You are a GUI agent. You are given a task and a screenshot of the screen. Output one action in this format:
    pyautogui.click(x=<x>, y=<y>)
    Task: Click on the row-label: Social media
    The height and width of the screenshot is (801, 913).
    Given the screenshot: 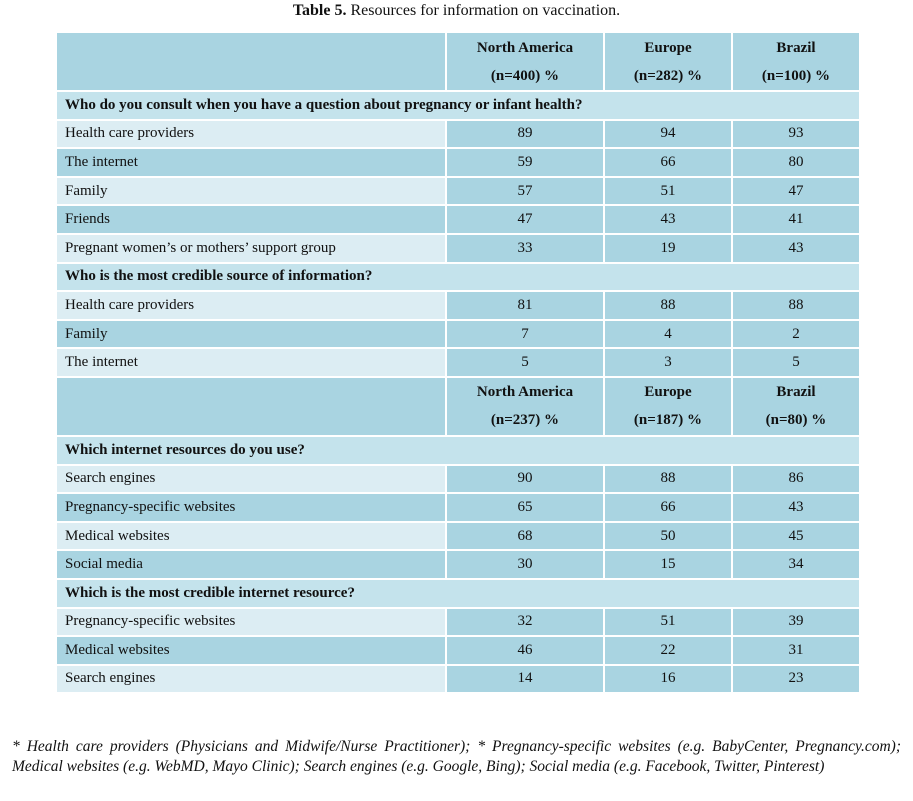 What is the action you would take?
    pyautogui.click(x=251, y=564)
    